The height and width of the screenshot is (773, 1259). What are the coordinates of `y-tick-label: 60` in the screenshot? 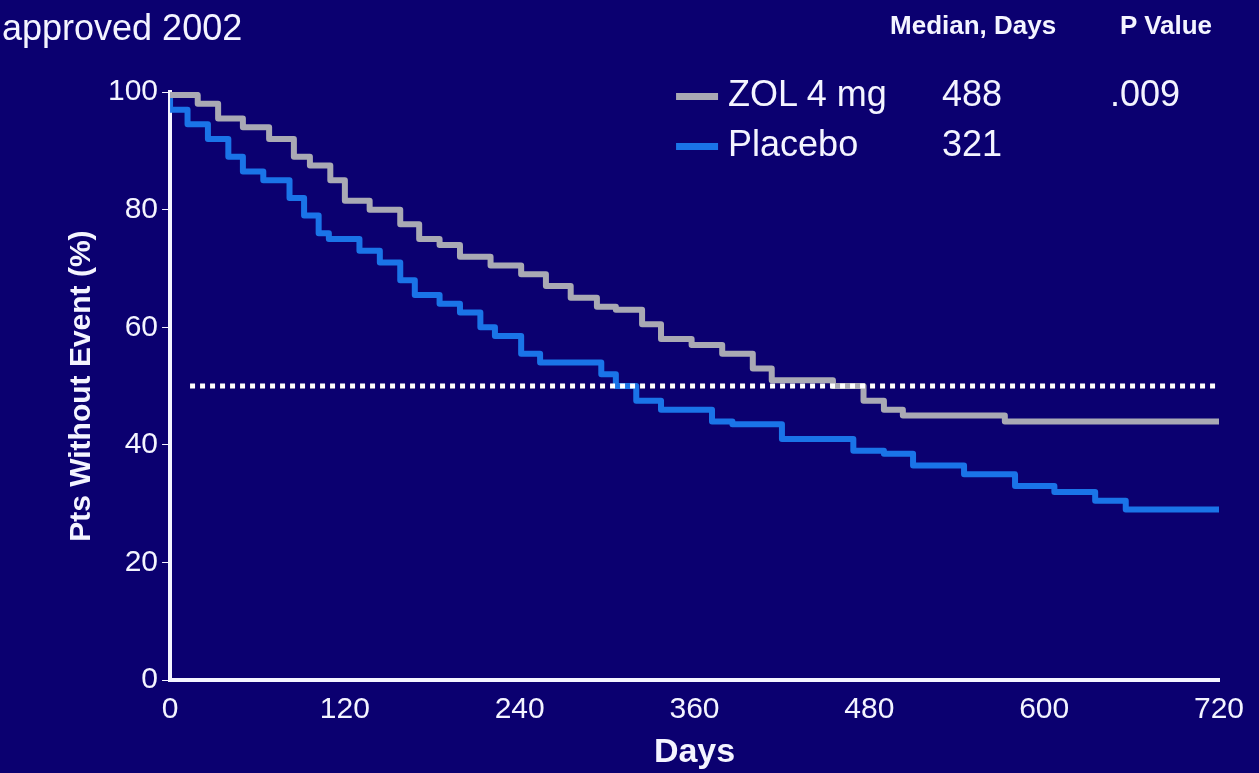 It's located at (141, 325).